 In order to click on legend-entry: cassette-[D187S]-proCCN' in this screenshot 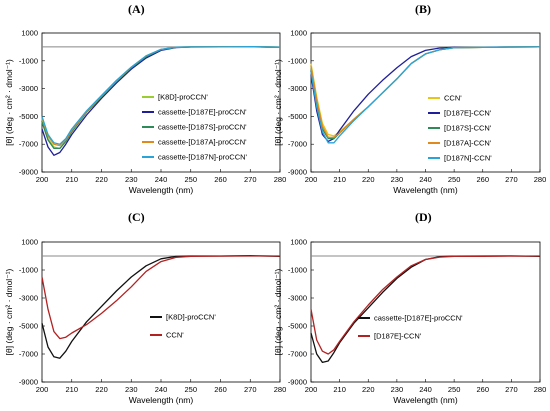, I will do `click(202, 127)`.